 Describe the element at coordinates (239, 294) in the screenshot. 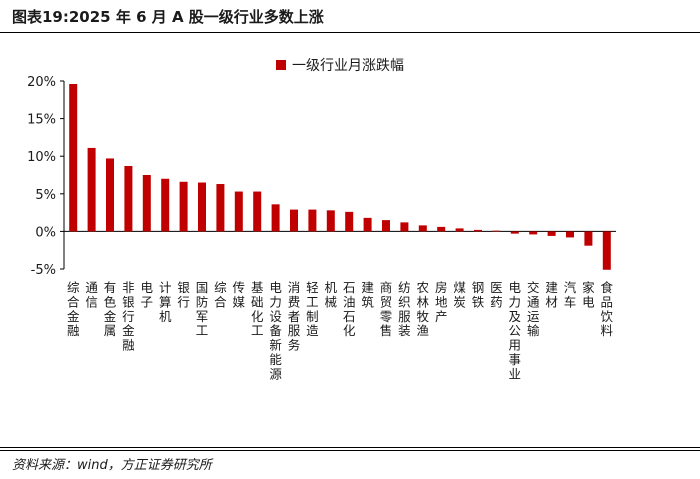

I see `x-category-label: 传媒` at that location.